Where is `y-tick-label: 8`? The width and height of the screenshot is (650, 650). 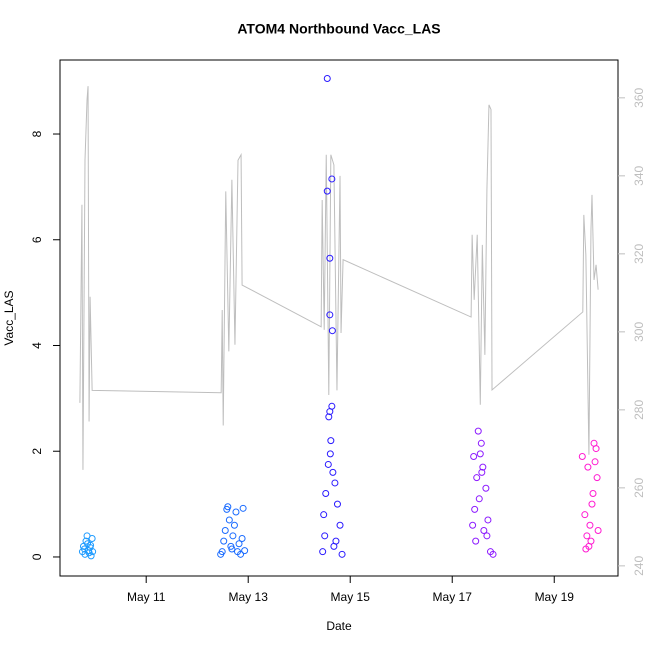 y-tick-label: 8 is located at coordinates (37, 133).